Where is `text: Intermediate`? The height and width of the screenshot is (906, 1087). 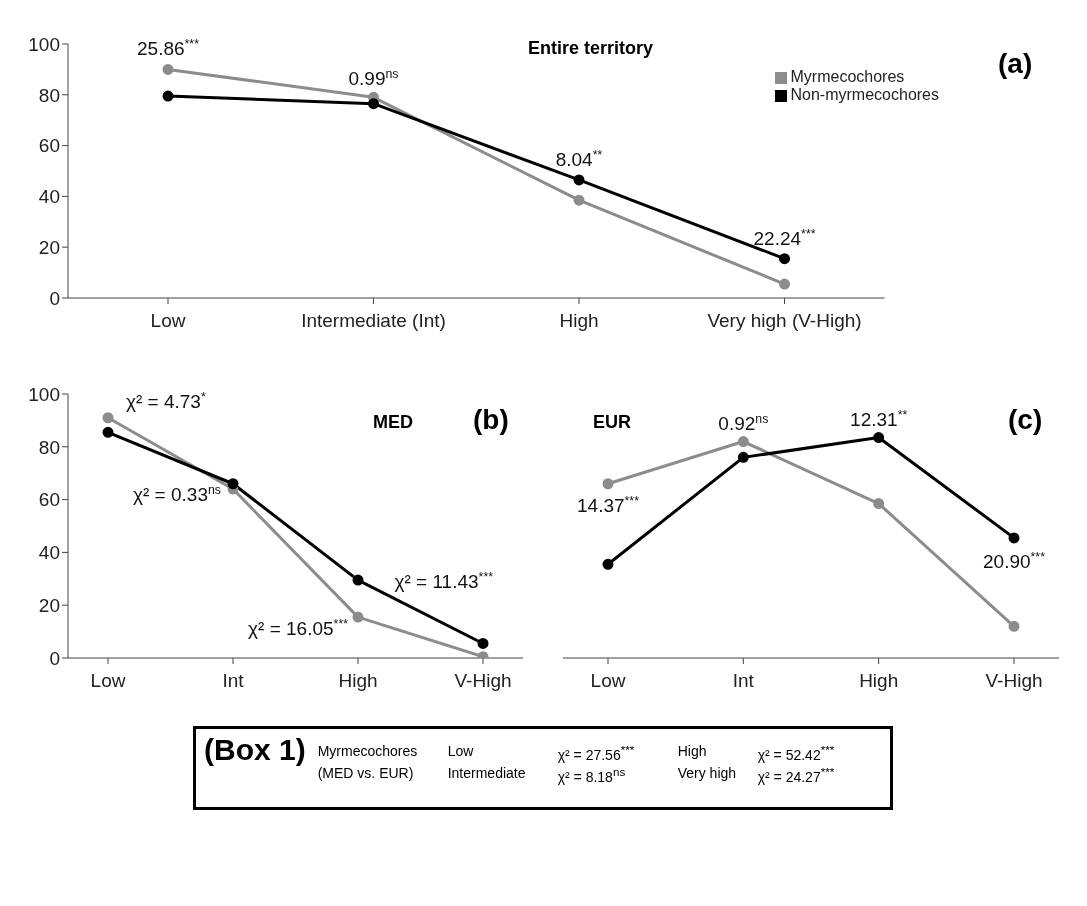 text: Intermediate is located at coordinates (487, 773).